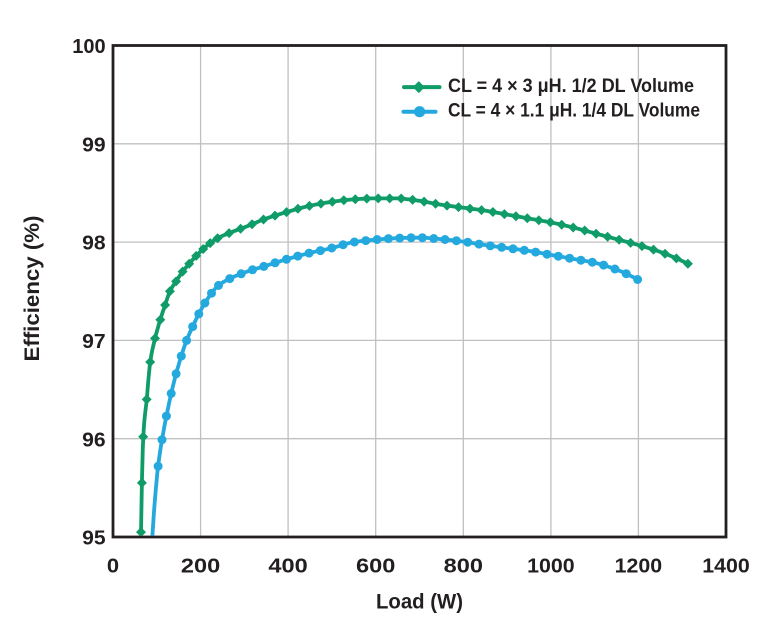 The height and width of the screenshot is (631, 767). What do you see at coordinates (94, 538) in the screenshot?
I see `svg-text: 95` at bounding box center [94, 538].